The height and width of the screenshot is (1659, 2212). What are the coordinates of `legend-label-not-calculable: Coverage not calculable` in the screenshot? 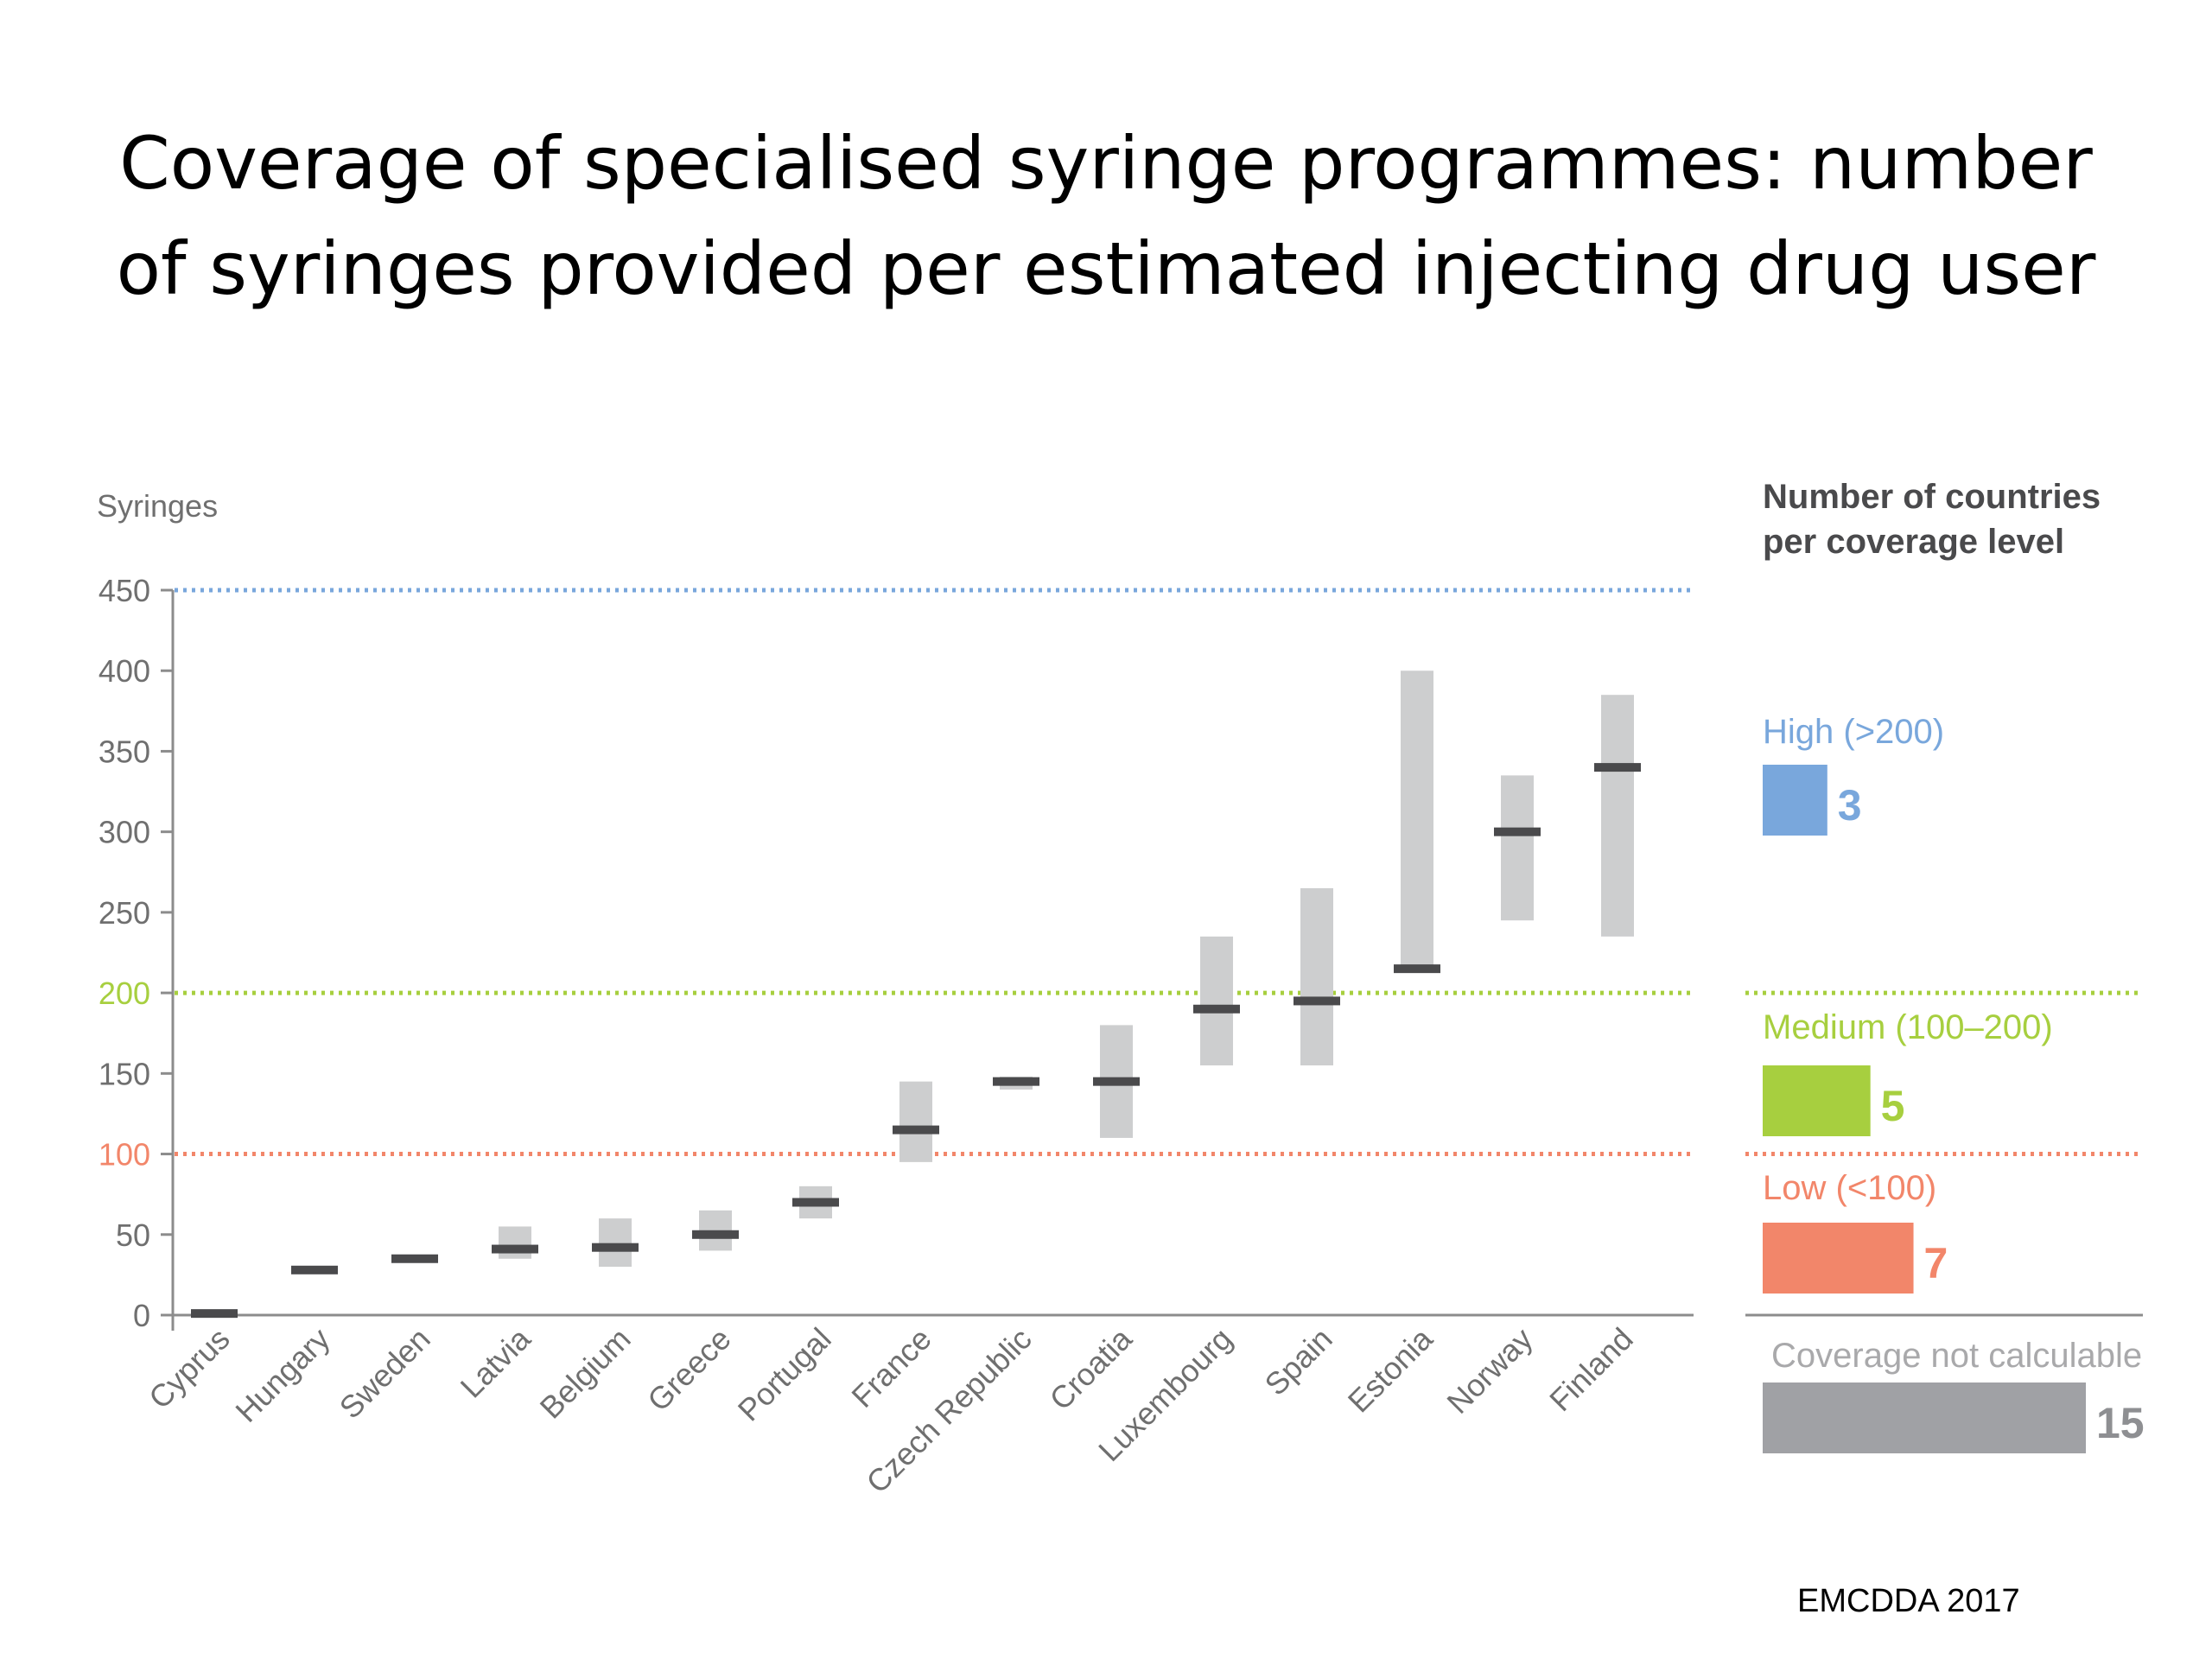 It's located at (1956, 1356).